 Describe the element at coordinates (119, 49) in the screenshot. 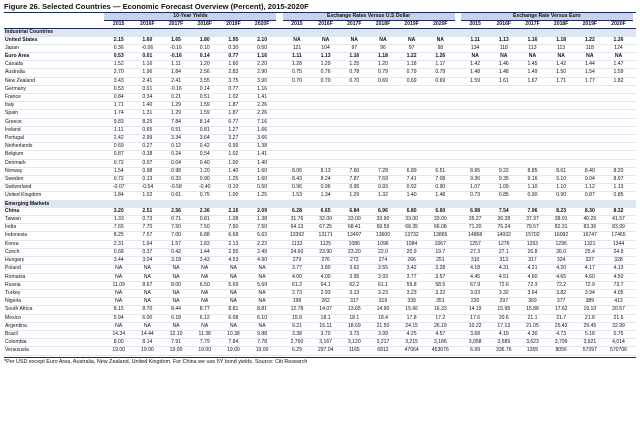

I see `cell-value: 0.36` at that location.